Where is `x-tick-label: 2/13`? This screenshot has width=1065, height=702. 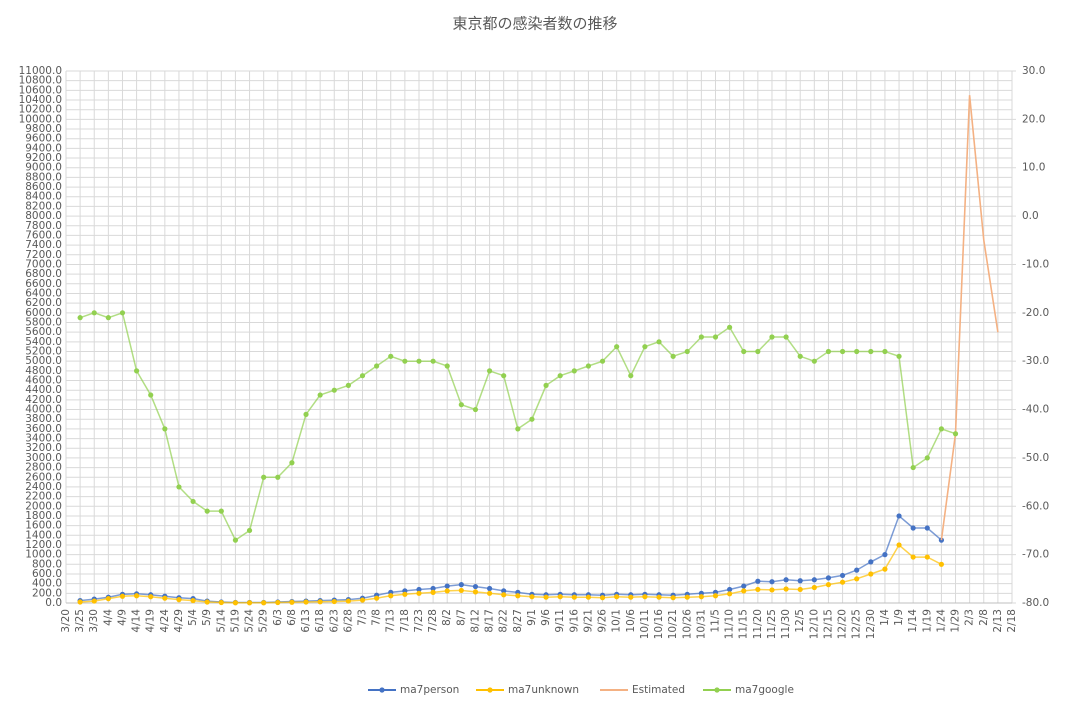 x-tick-label: 2/13 is located at coordinates (998, 621).